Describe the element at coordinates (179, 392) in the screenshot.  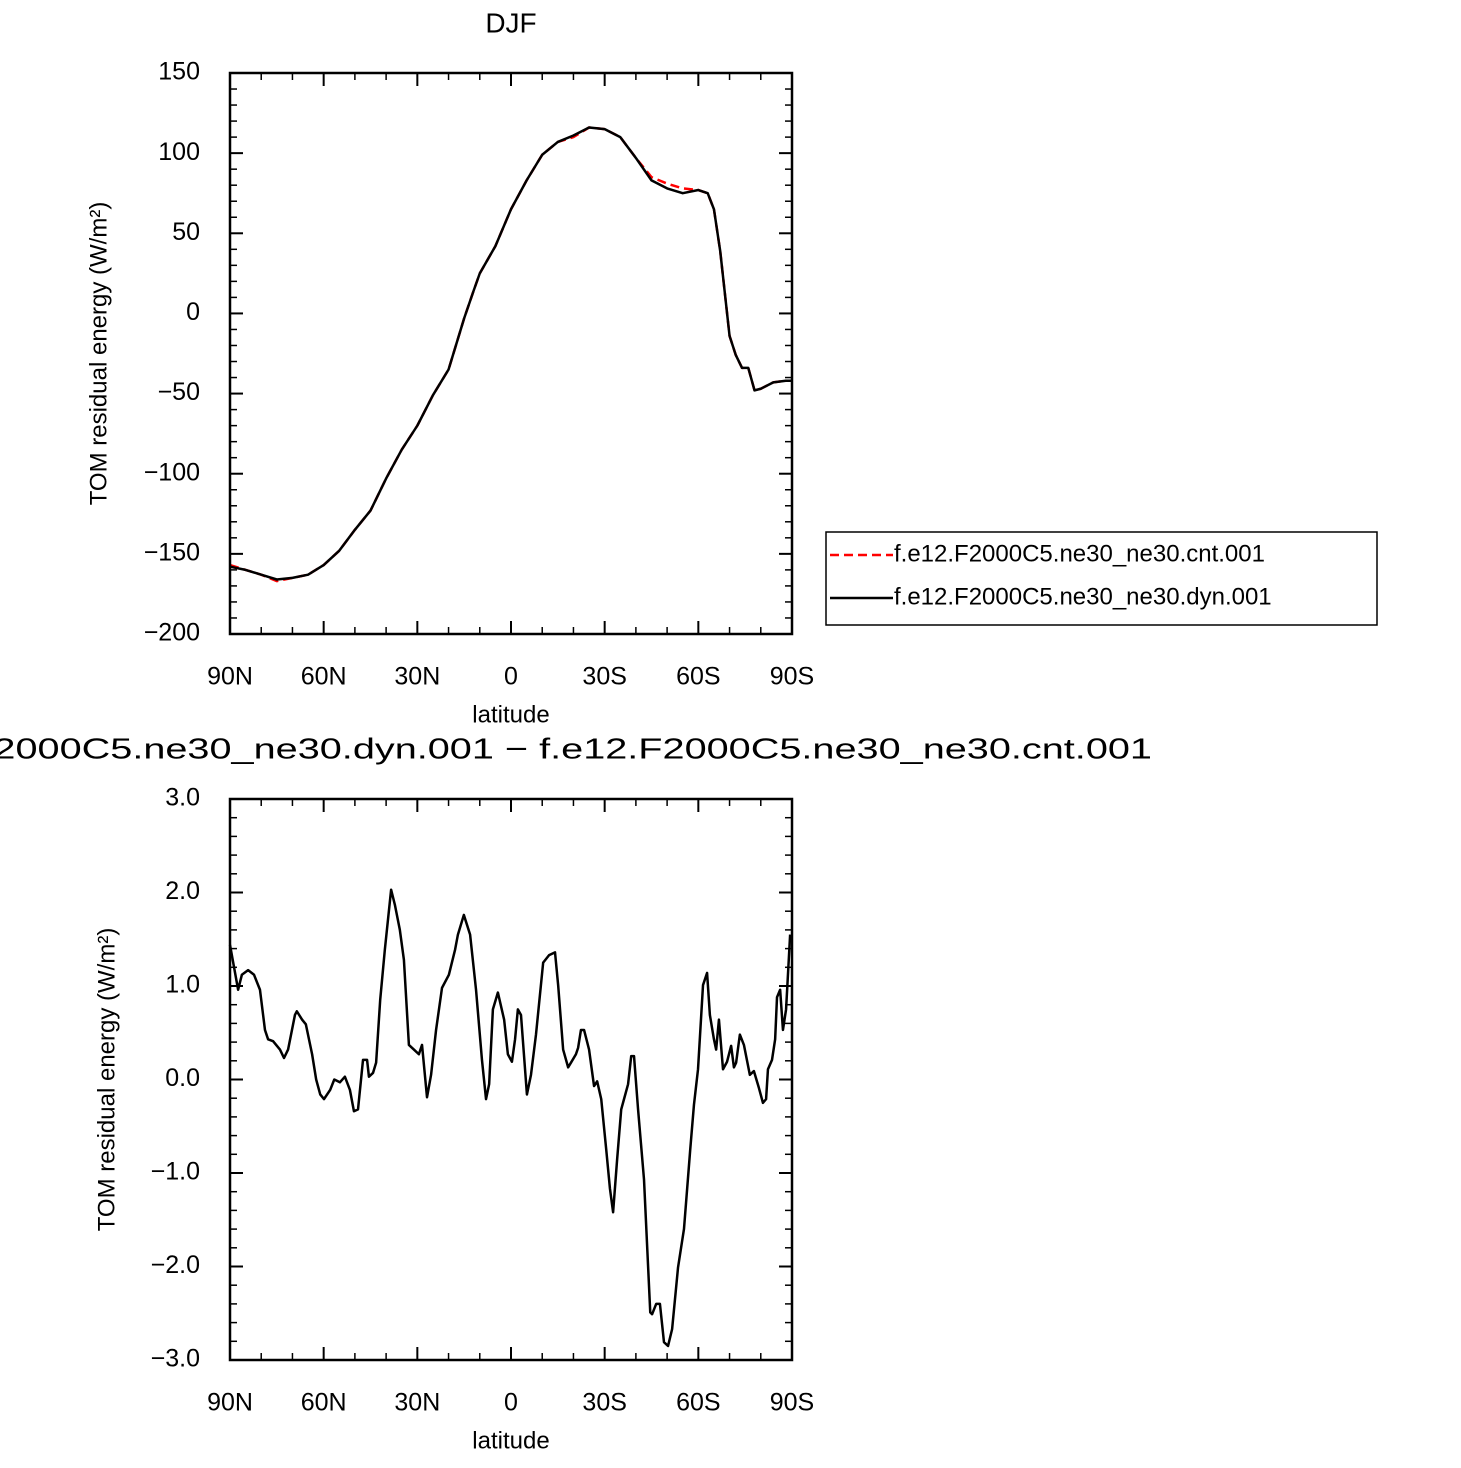
I see `y-tick-label: −50` at that location.